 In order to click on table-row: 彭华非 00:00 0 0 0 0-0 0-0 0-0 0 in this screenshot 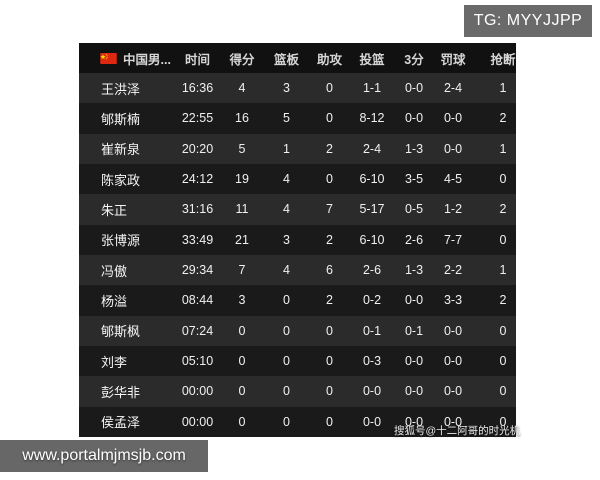, I will do `click(297, 391)`.